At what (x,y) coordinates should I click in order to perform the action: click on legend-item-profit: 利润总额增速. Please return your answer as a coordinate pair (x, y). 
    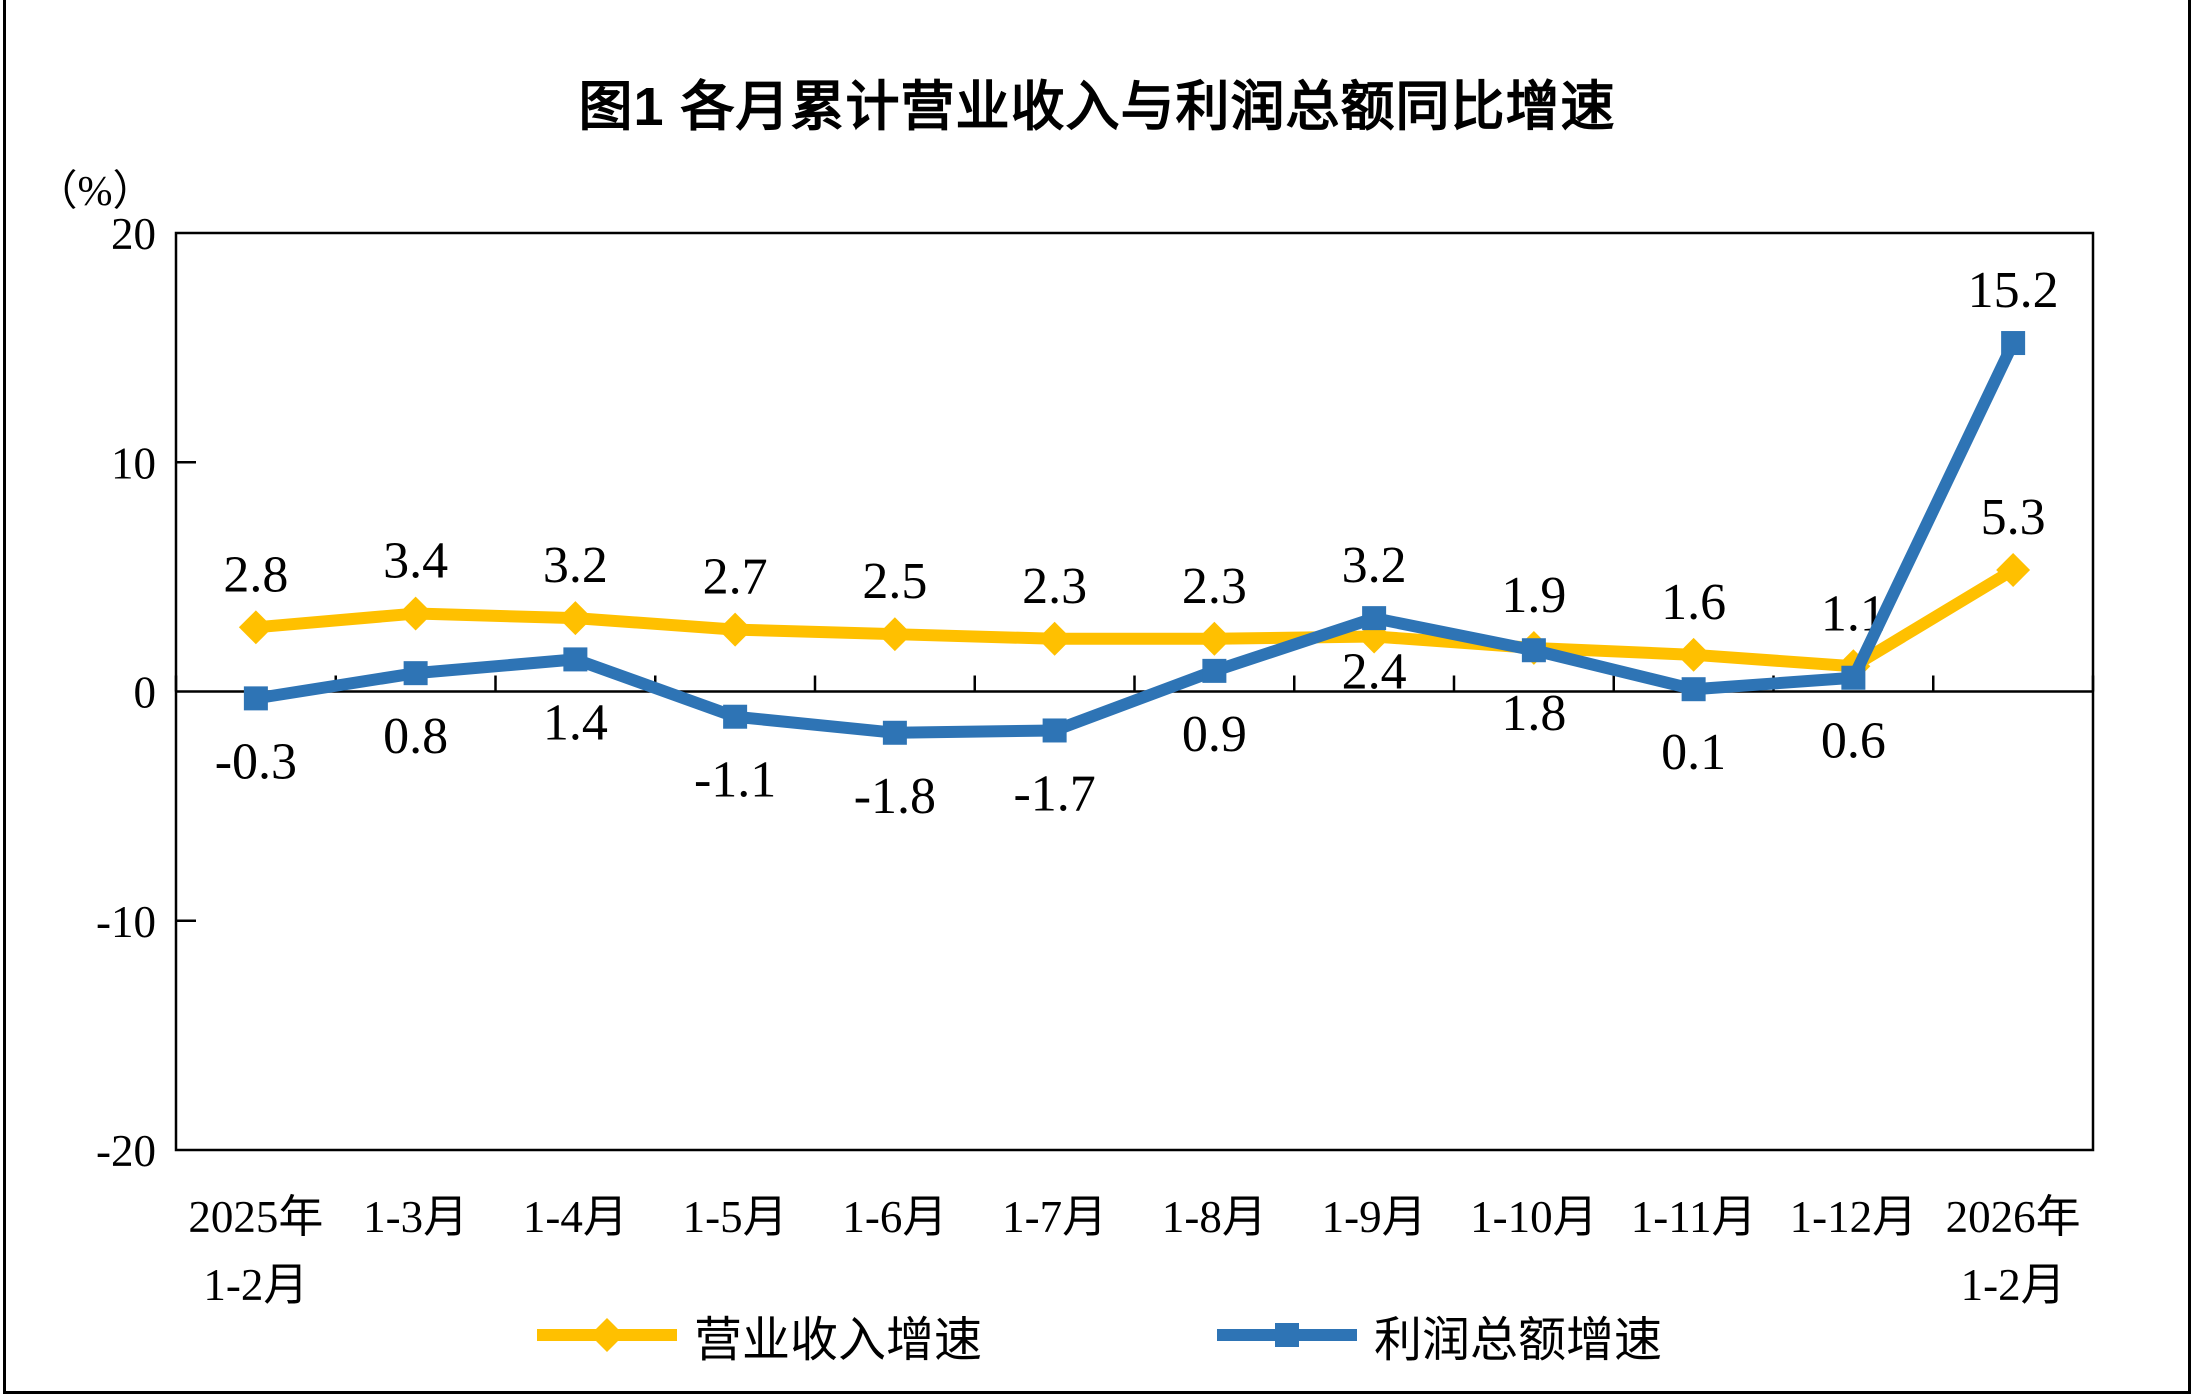
    Looking at the image, I should click on (1437, 1335).